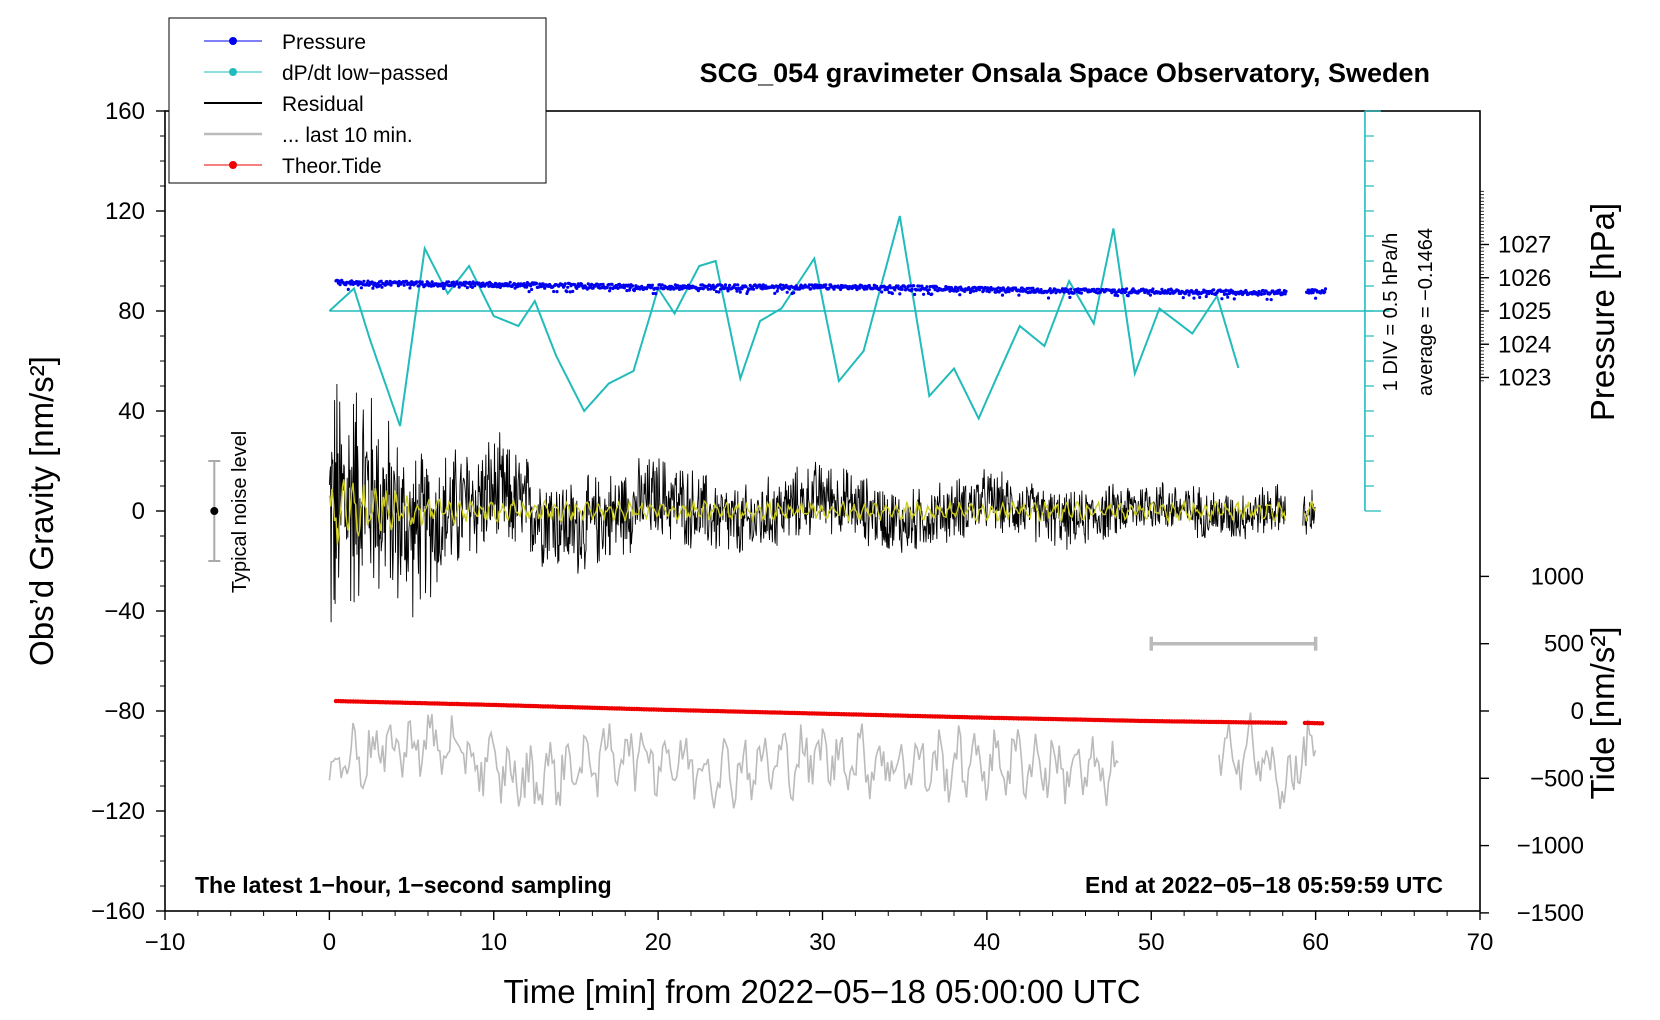  What do you see at coordinates (403, 885) in the screenshot?
I see `sampling-note: The latest 1−hour, 1−second sampling` at bounding box center [403, 885].